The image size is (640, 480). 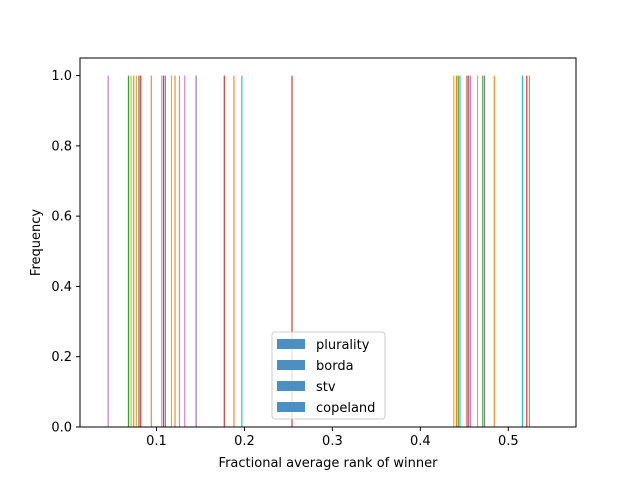 I want to click on legend-label: stv, so click(x=326, y=387).